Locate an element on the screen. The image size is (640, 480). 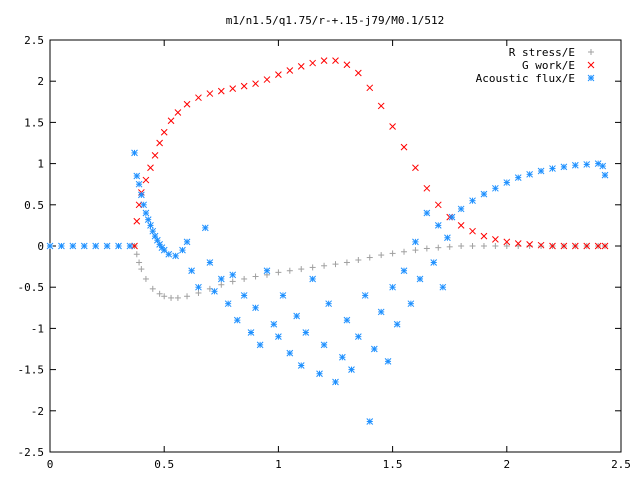
x-tick-label: 1.5 is located at coordinates (393, 464).